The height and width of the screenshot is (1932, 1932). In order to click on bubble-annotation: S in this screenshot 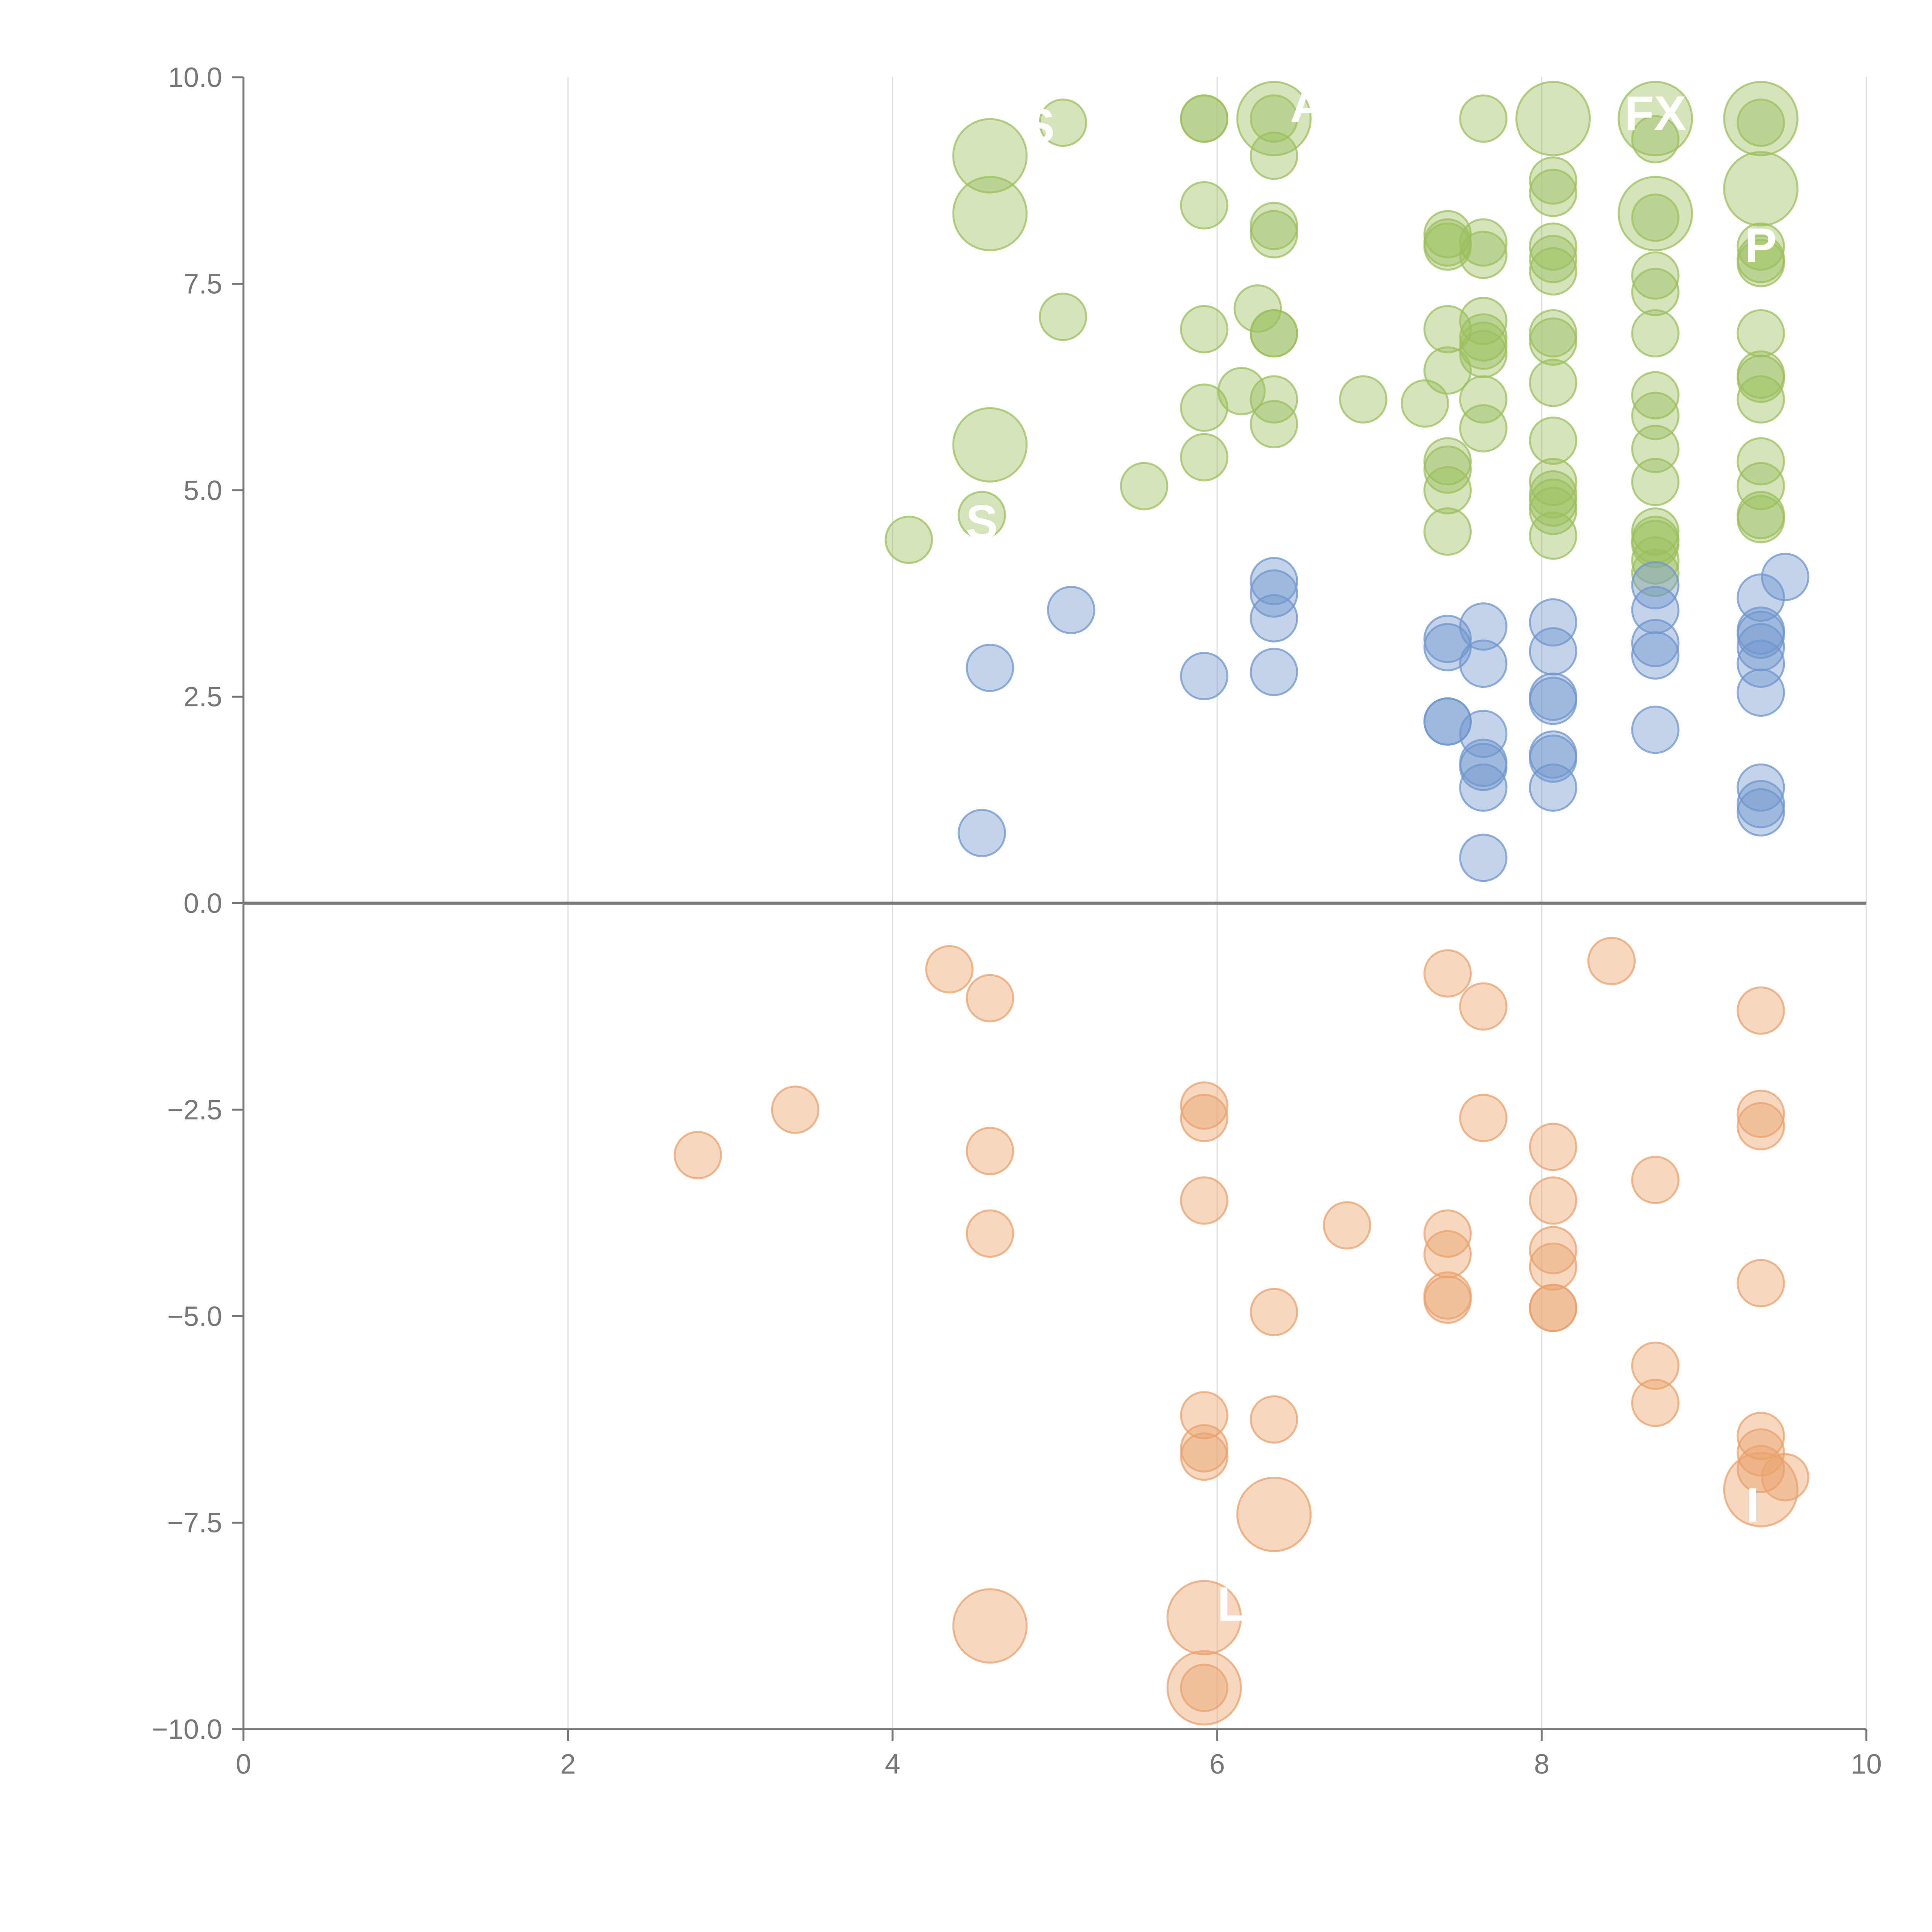, I will do `click(1038, 126)`.